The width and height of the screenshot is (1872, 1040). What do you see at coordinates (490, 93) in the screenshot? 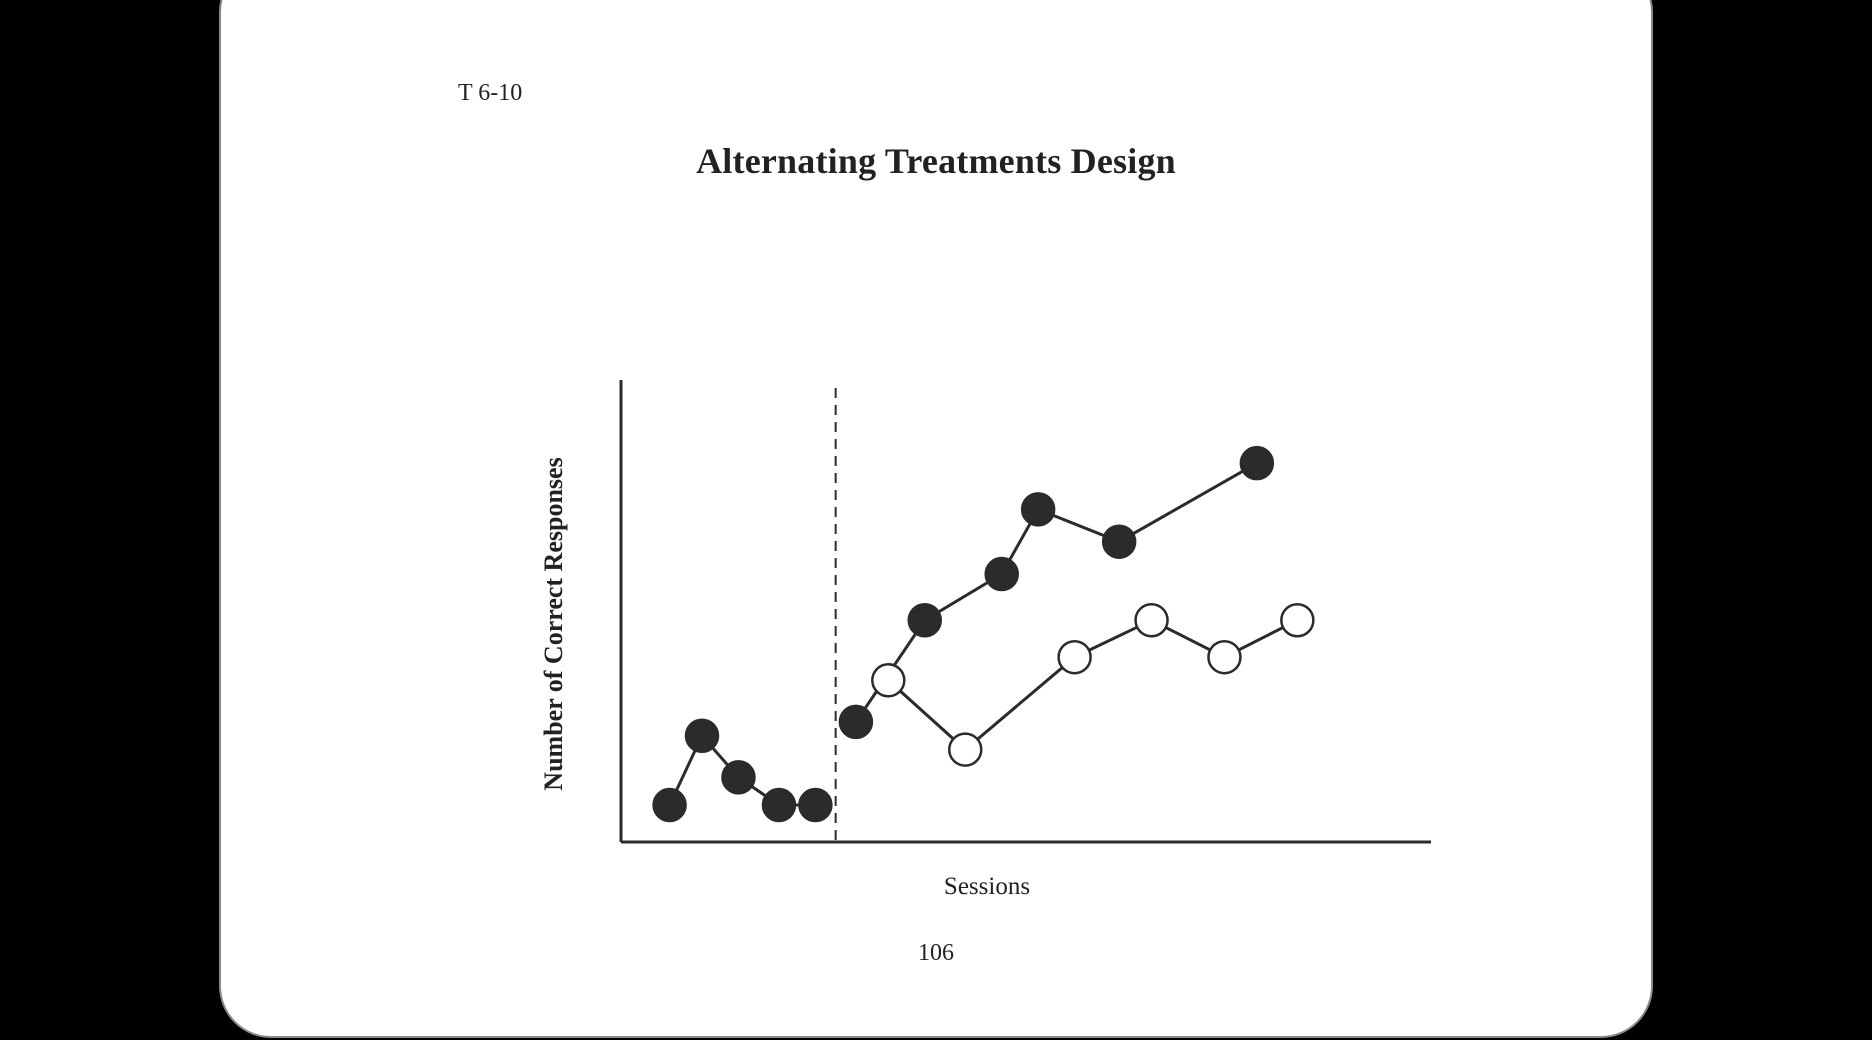
I see `page-id: T 6-10` at bounding box center [490, 93].